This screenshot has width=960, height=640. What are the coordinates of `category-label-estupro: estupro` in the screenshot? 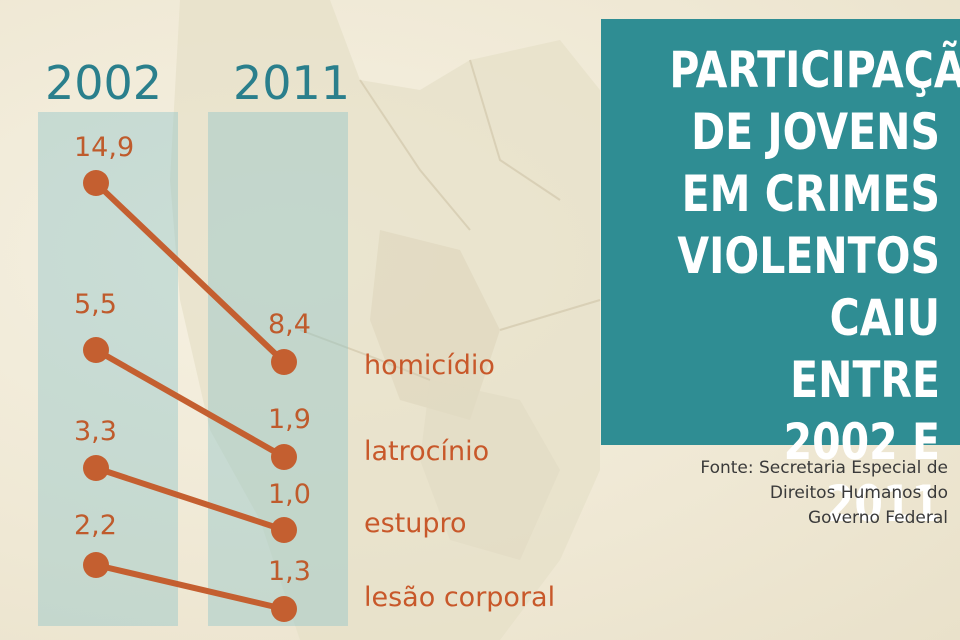 It's located at (415, 523).